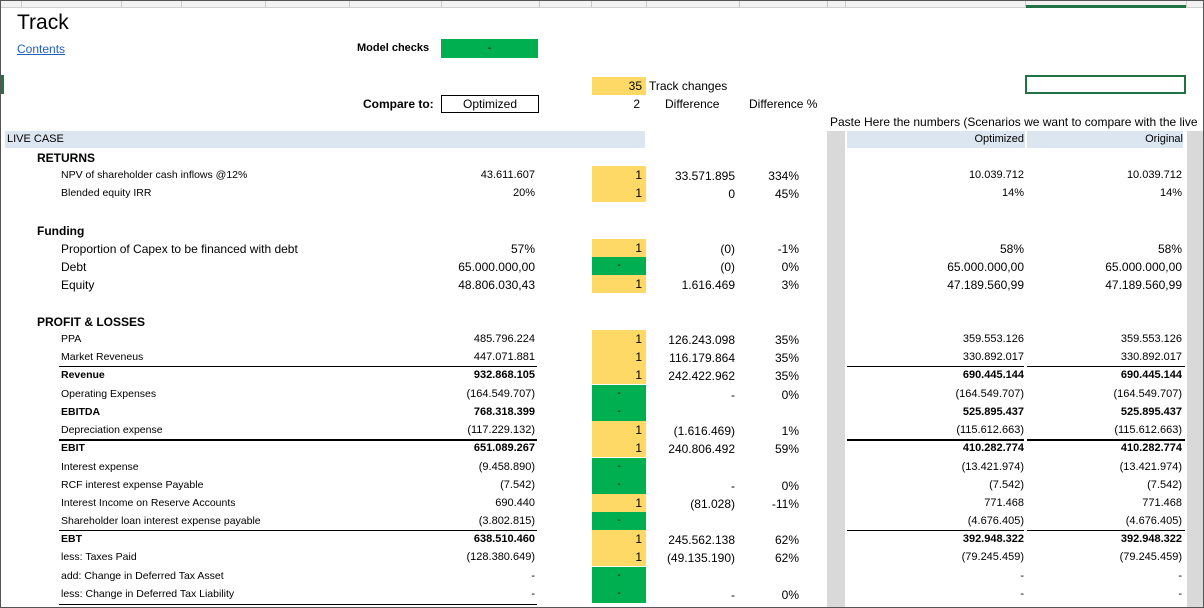 This screenshot has width=1204, height=608. Describe the element at coordinates (712, 504) in the screenshot. I see `difference-value: (81.028)` at that location.